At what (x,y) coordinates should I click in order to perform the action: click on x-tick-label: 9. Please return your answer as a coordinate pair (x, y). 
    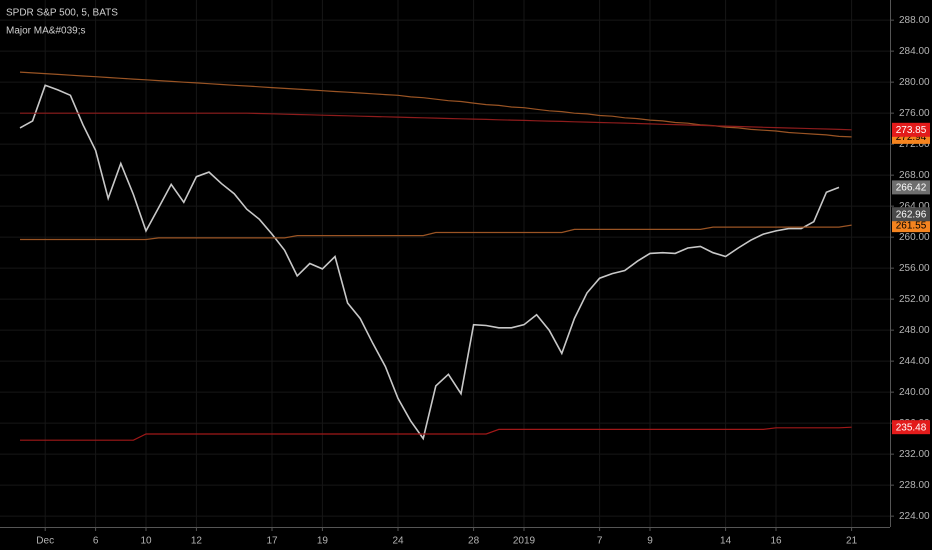
    Looking at the image, I should click on (650, 541).